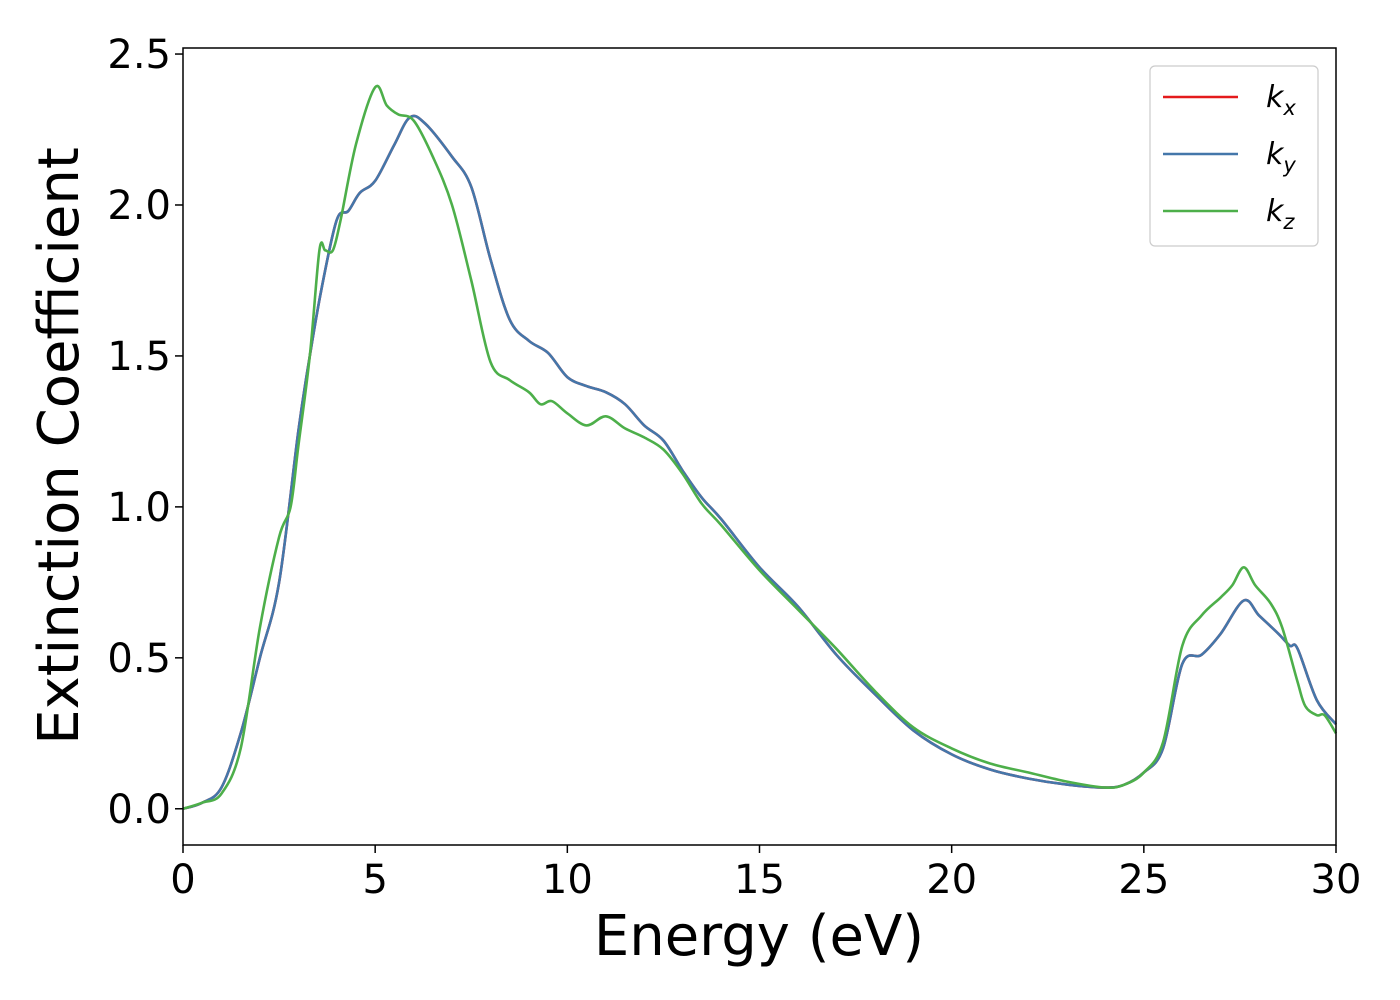  I want to click on x-ticks: 0 5 10 15 20 25 30, so click(765, 874).